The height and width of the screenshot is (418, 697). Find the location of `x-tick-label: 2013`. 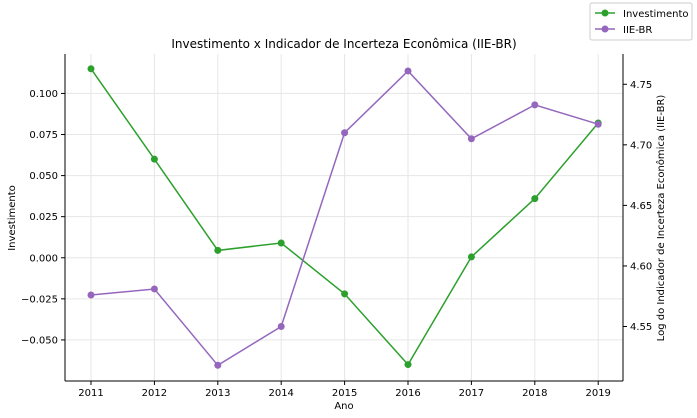

x-tick-label: 2013 is located at coordinates (217, 393).